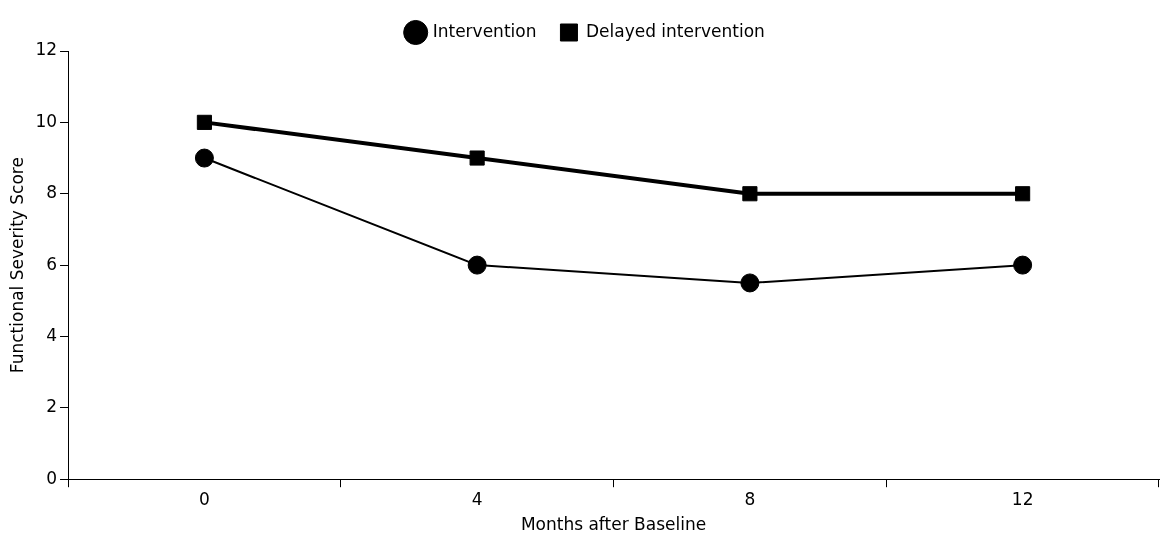 Image resolution: width=1170 pixels, height=542 pixels. What do you see at coordinates (204, 498) in the screenshot?
I see `x-tick-label: 0` at bounding box center [204, 498].